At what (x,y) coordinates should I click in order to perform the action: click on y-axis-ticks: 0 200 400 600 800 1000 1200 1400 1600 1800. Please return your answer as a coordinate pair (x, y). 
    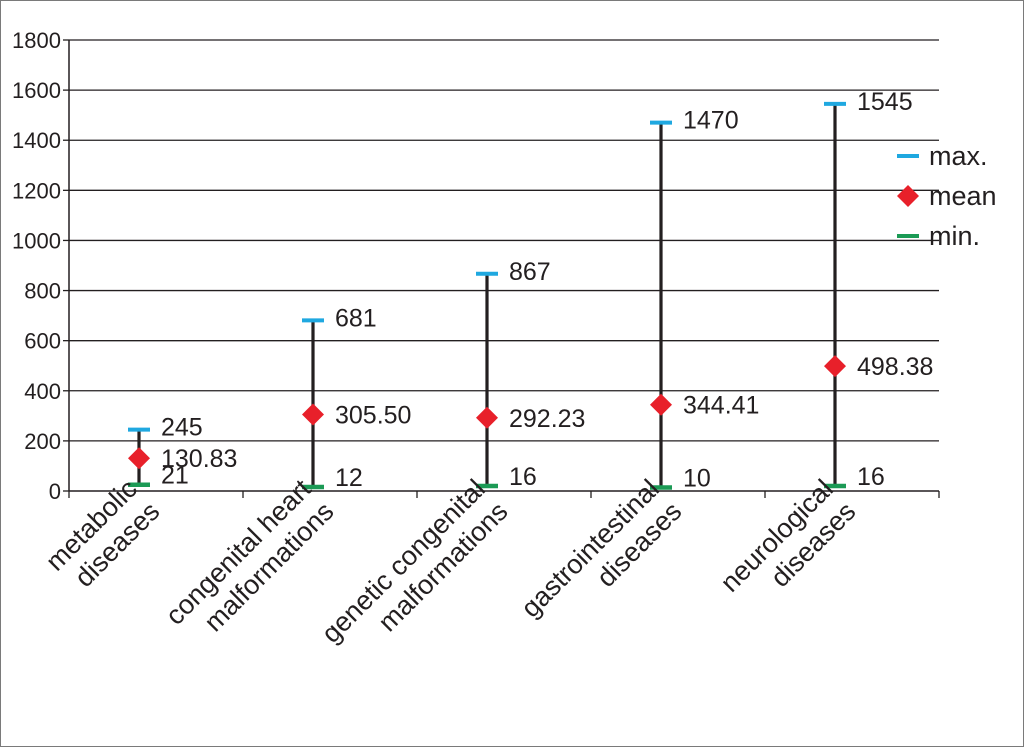
    Looking at the image, I should click on (40, 266).